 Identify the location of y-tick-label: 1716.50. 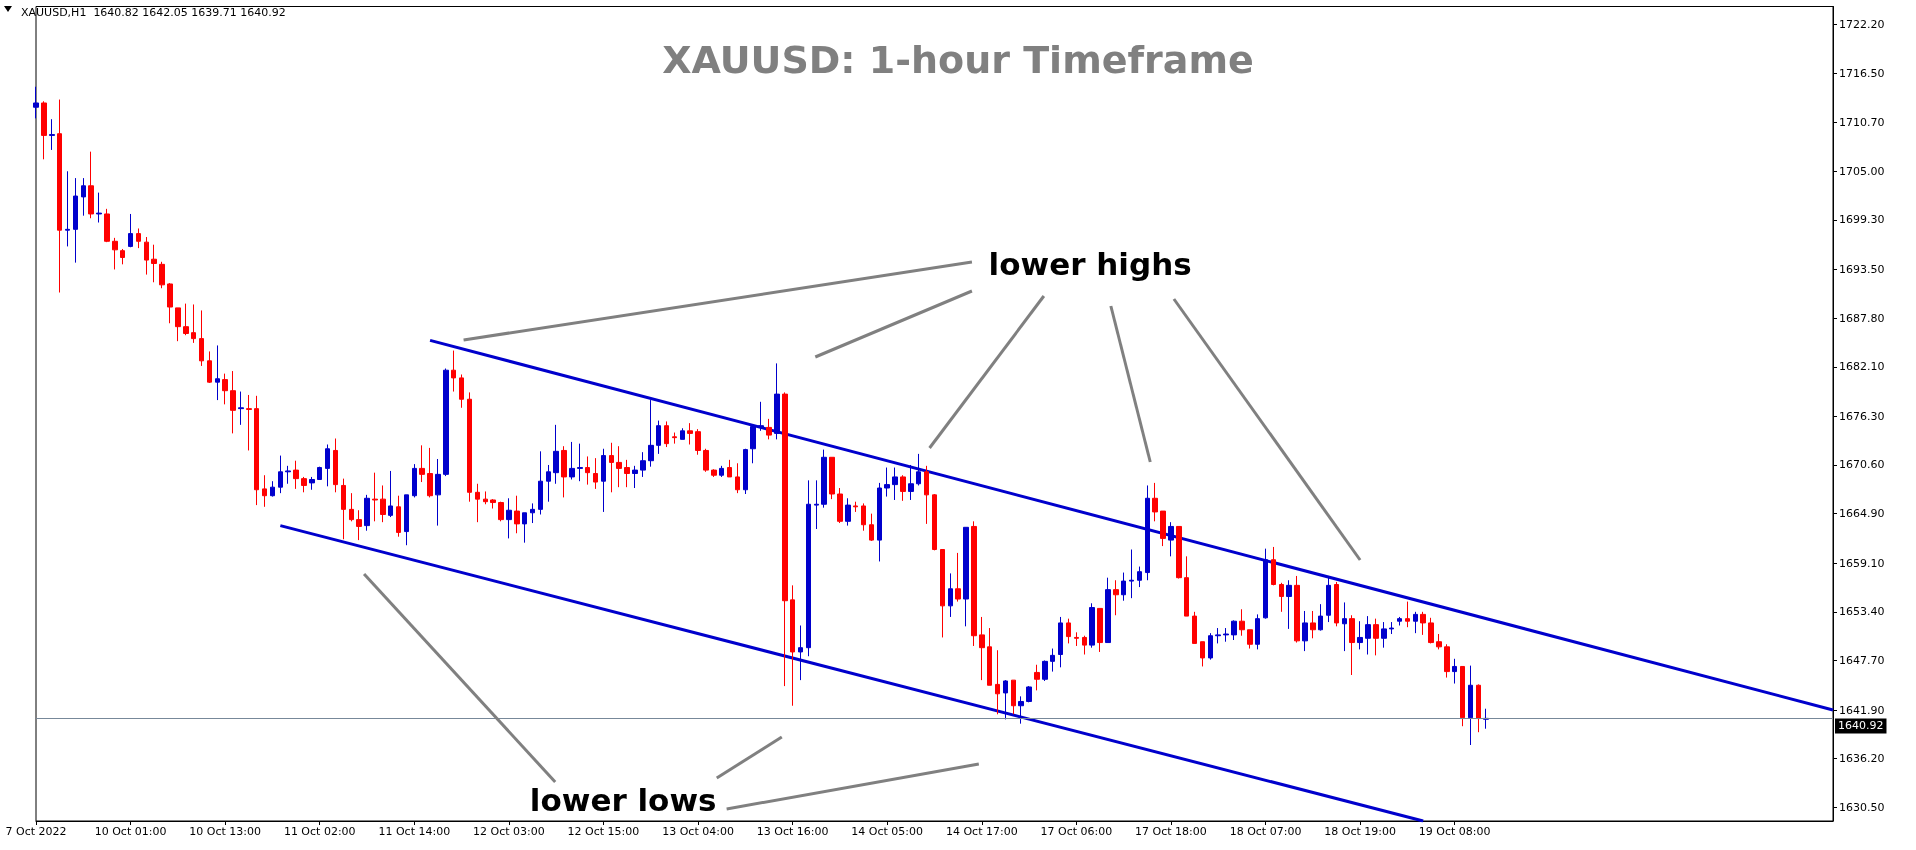
(1862, 73).